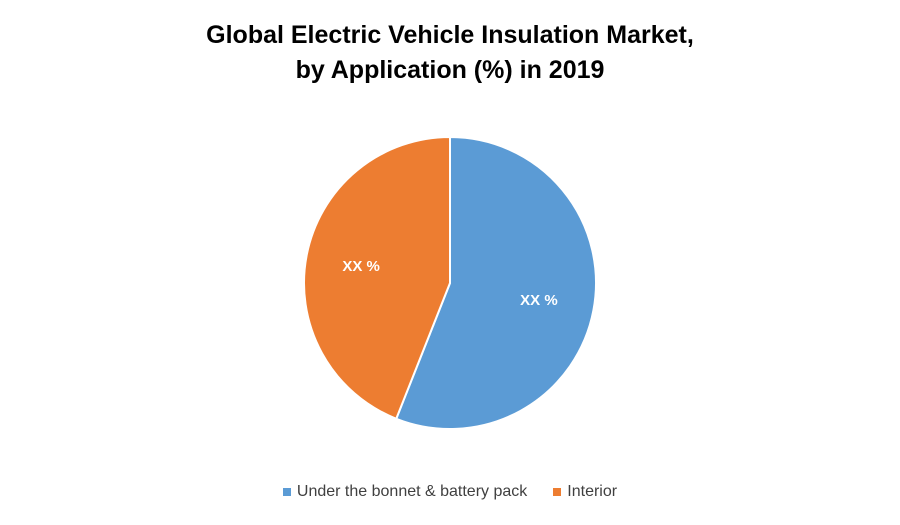 The width and height of the screenshot is (900, 525). Describe the element at coordinates (412, 491) in the screenshot. I see `legend-label: Under the bonnet & battery pack` at that location.